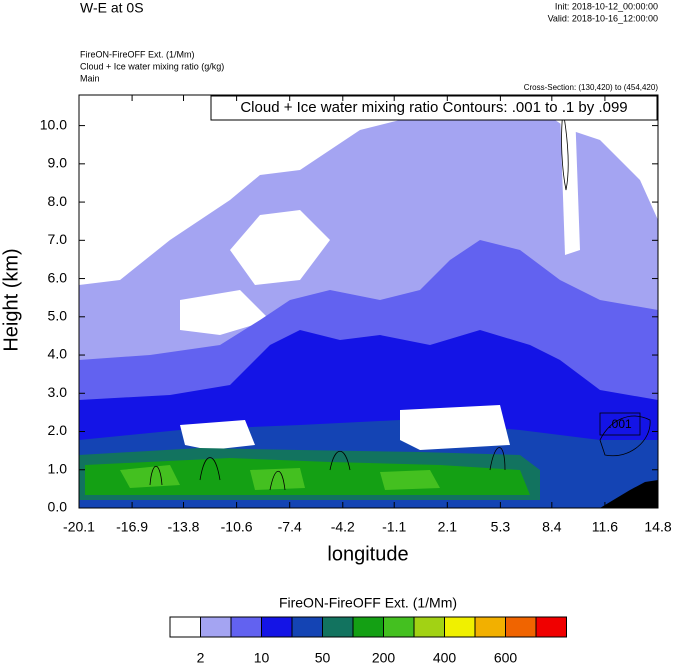 The image size is (674, 672). I want to click on cross-section-label: Cross-Section: (130,420) to (454,420), so click(591, 87).